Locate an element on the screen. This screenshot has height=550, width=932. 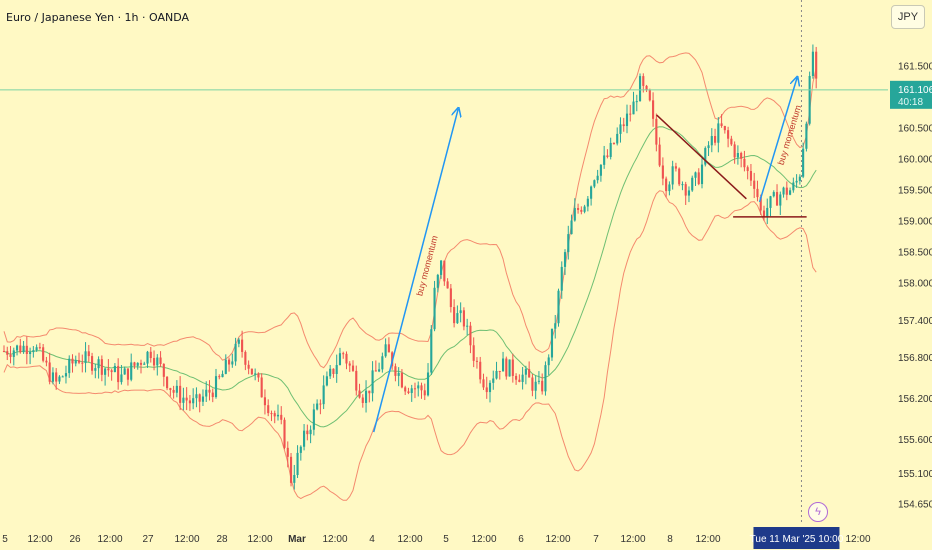
x-tick-label-0: 5 is located at coordinates (5, 539).